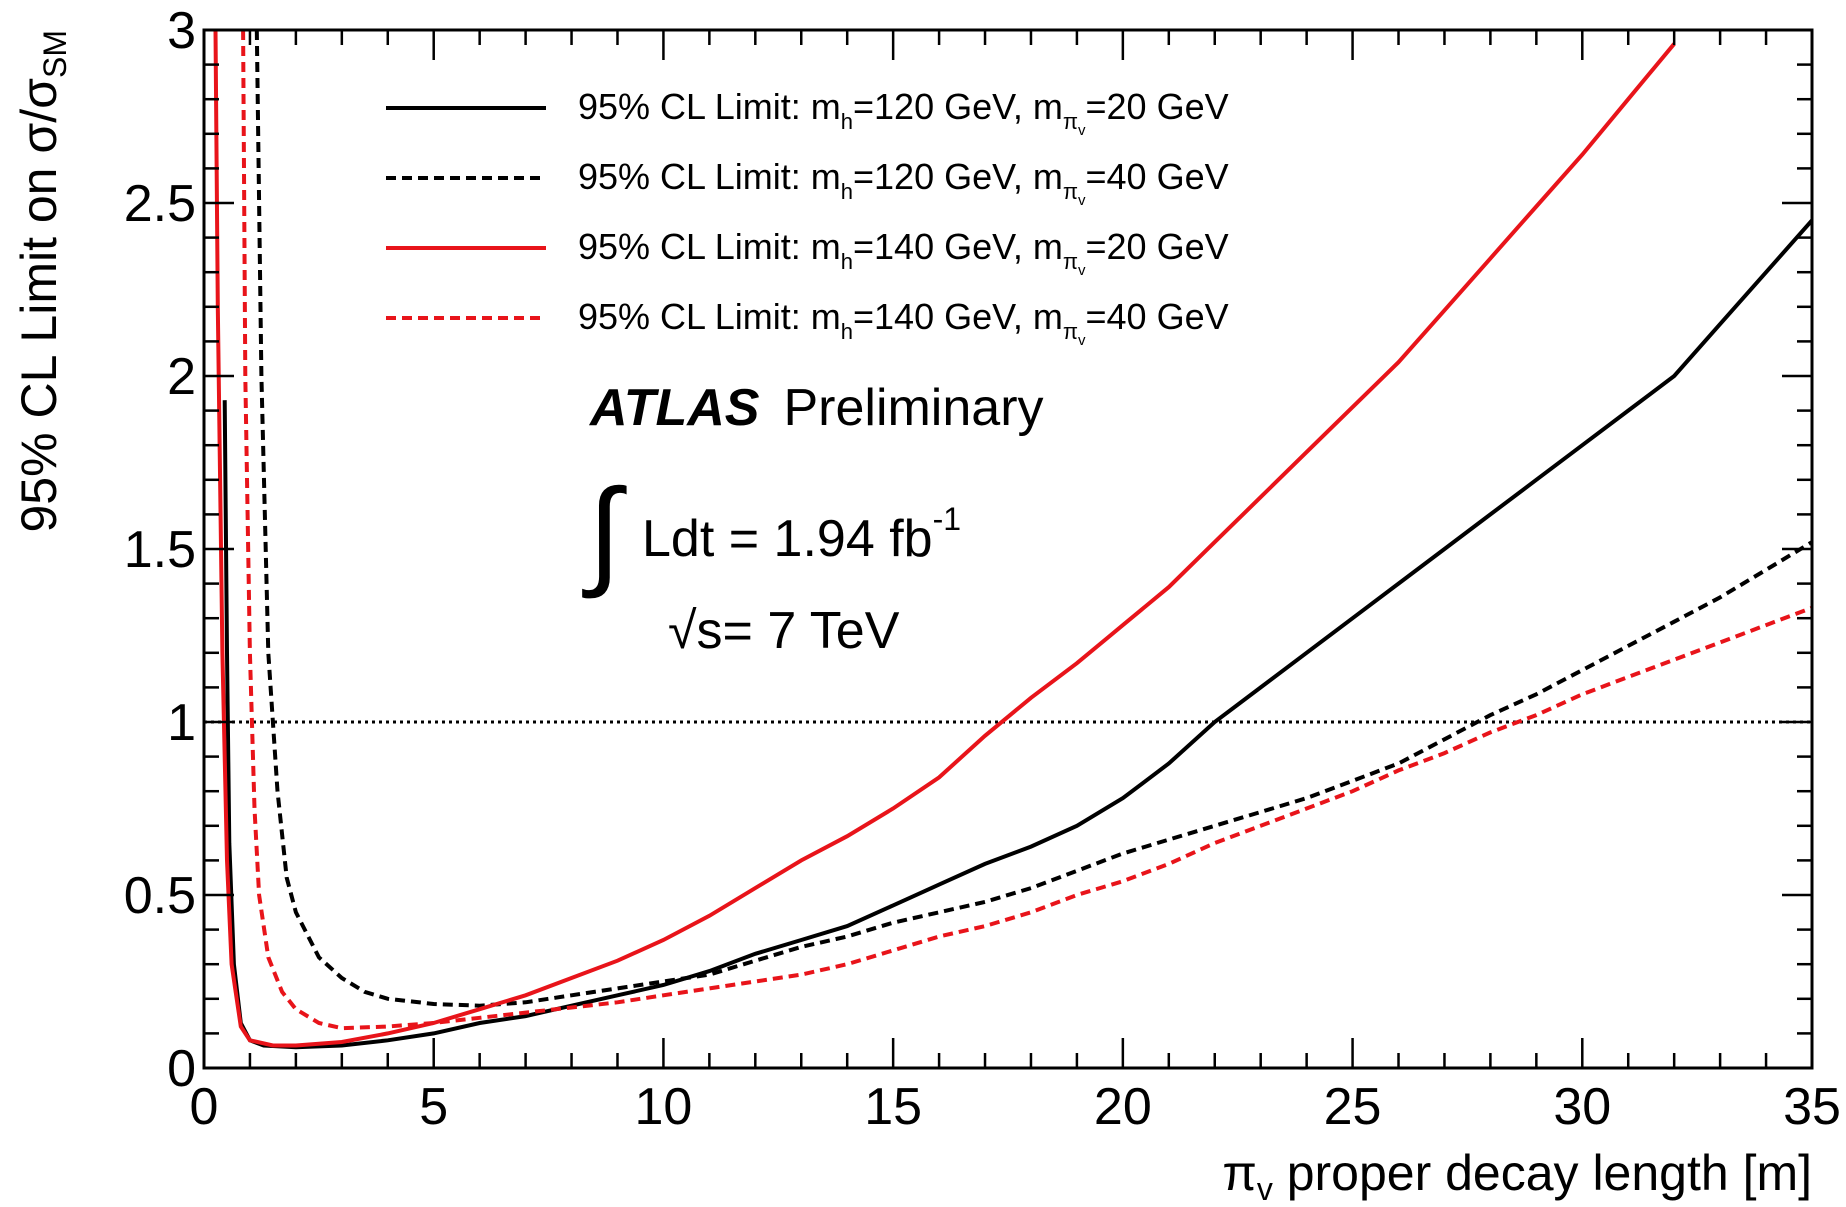 This screenshot has width=1846, height=1207. I want to click on atlas-label: ATLAS Preliminary, so click(816, 408).